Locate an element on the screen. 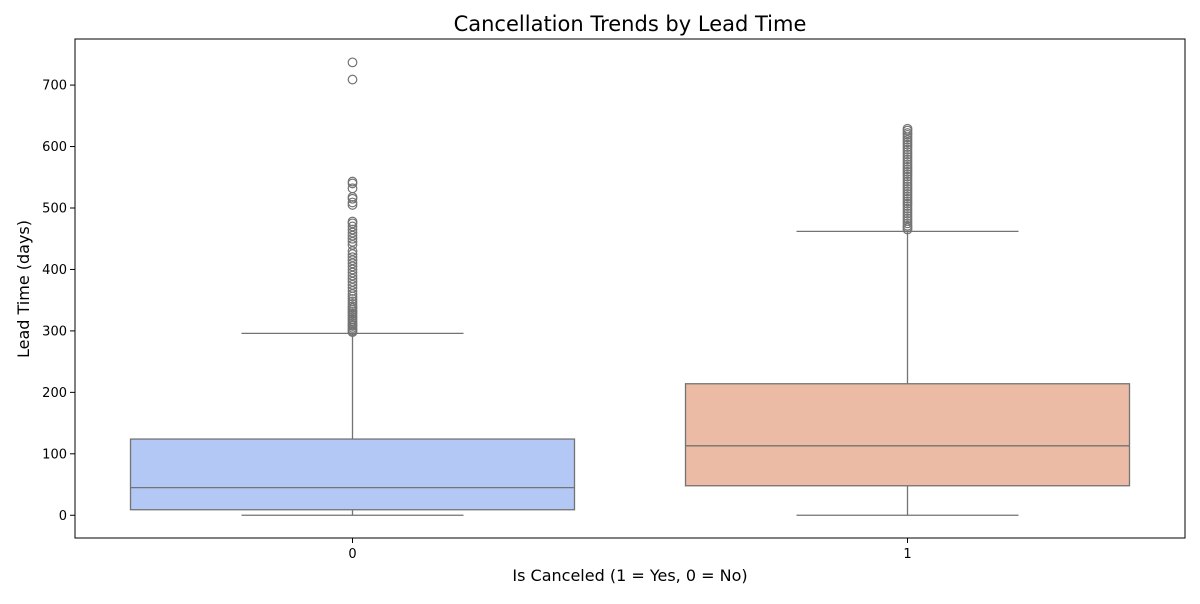 Image resolution: width=1200 pixels, height=604 pixels. y-tick-label: 0 is located at coordinates (63, 516).